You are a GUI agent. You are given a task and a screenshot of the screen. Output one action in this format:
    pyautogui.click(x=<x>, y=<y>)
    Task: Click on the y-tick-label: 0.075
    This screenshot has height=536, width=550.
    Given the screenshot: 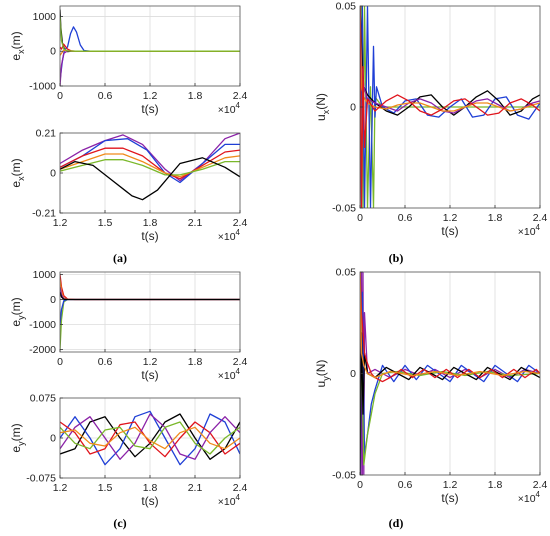 What is the action you would take?
    pyautogui.click(x=43, y=399)
    